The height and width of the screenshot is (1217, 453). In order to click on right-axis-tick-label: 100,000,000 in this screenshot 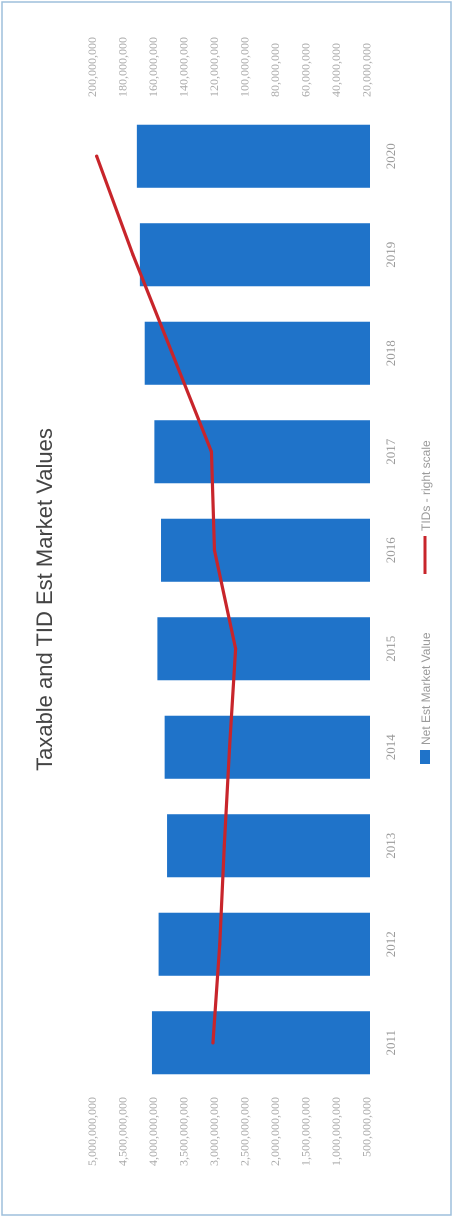, I will do `click(245, 67)`.